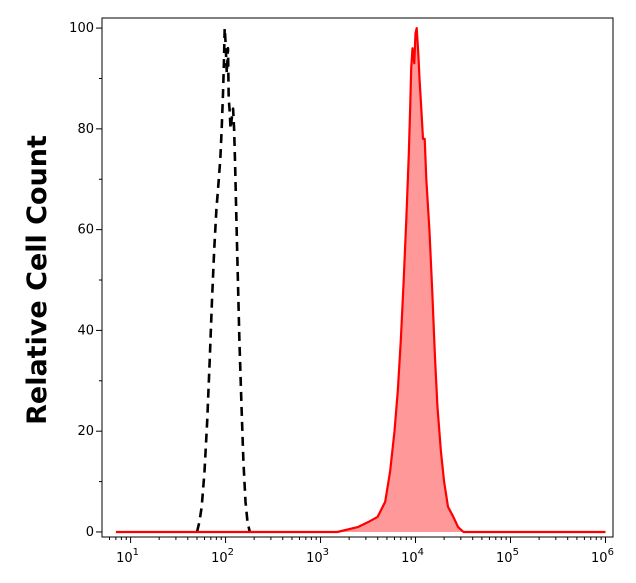 Image resolution: width=636 pixels, height=583 pixels. What do you see at coordinates (412, 556) in the screenshot?
I see `x-tick-label: 10⁴` at bounding box center [412, 556].